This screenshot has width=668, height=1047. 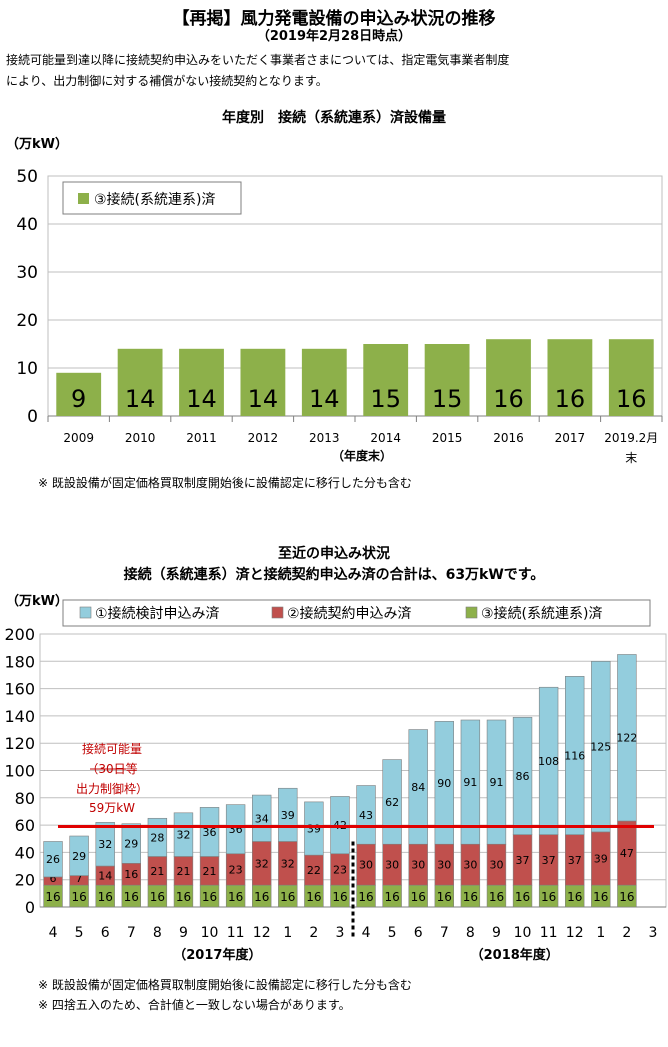 What do you see at coordinates (447, 438) in the screenshot?
I see `chart1-x-tick-label: 2015` at bounding box center [447, 438].